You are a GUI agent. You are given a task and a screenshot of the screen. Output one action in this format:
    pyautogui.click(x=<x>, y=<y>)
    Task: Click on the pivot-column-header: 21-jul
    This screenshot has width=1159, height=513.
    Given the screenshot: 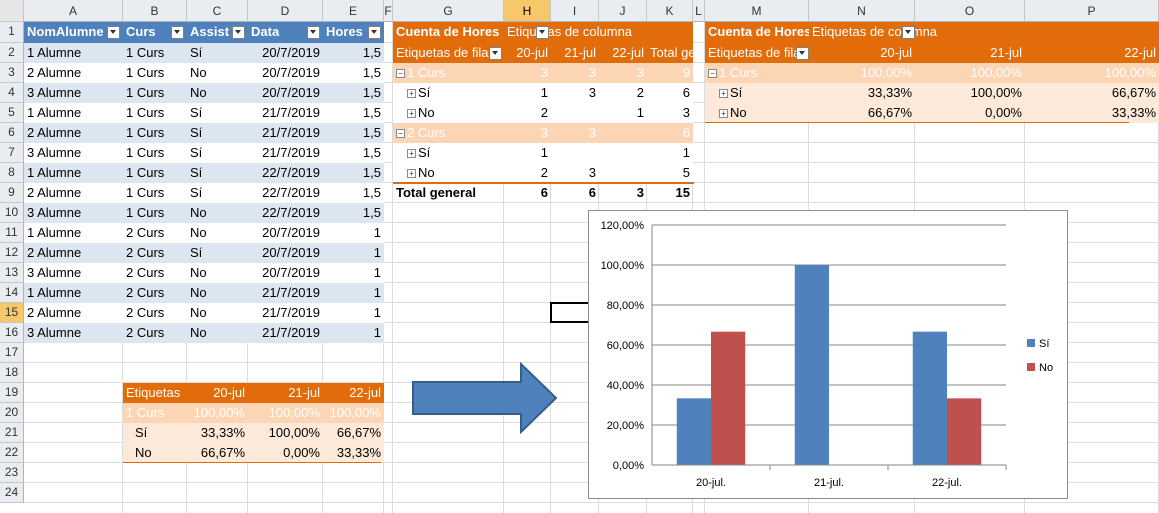 What is the action you would take?
    pyautogui.click(x=575, y=53)
    